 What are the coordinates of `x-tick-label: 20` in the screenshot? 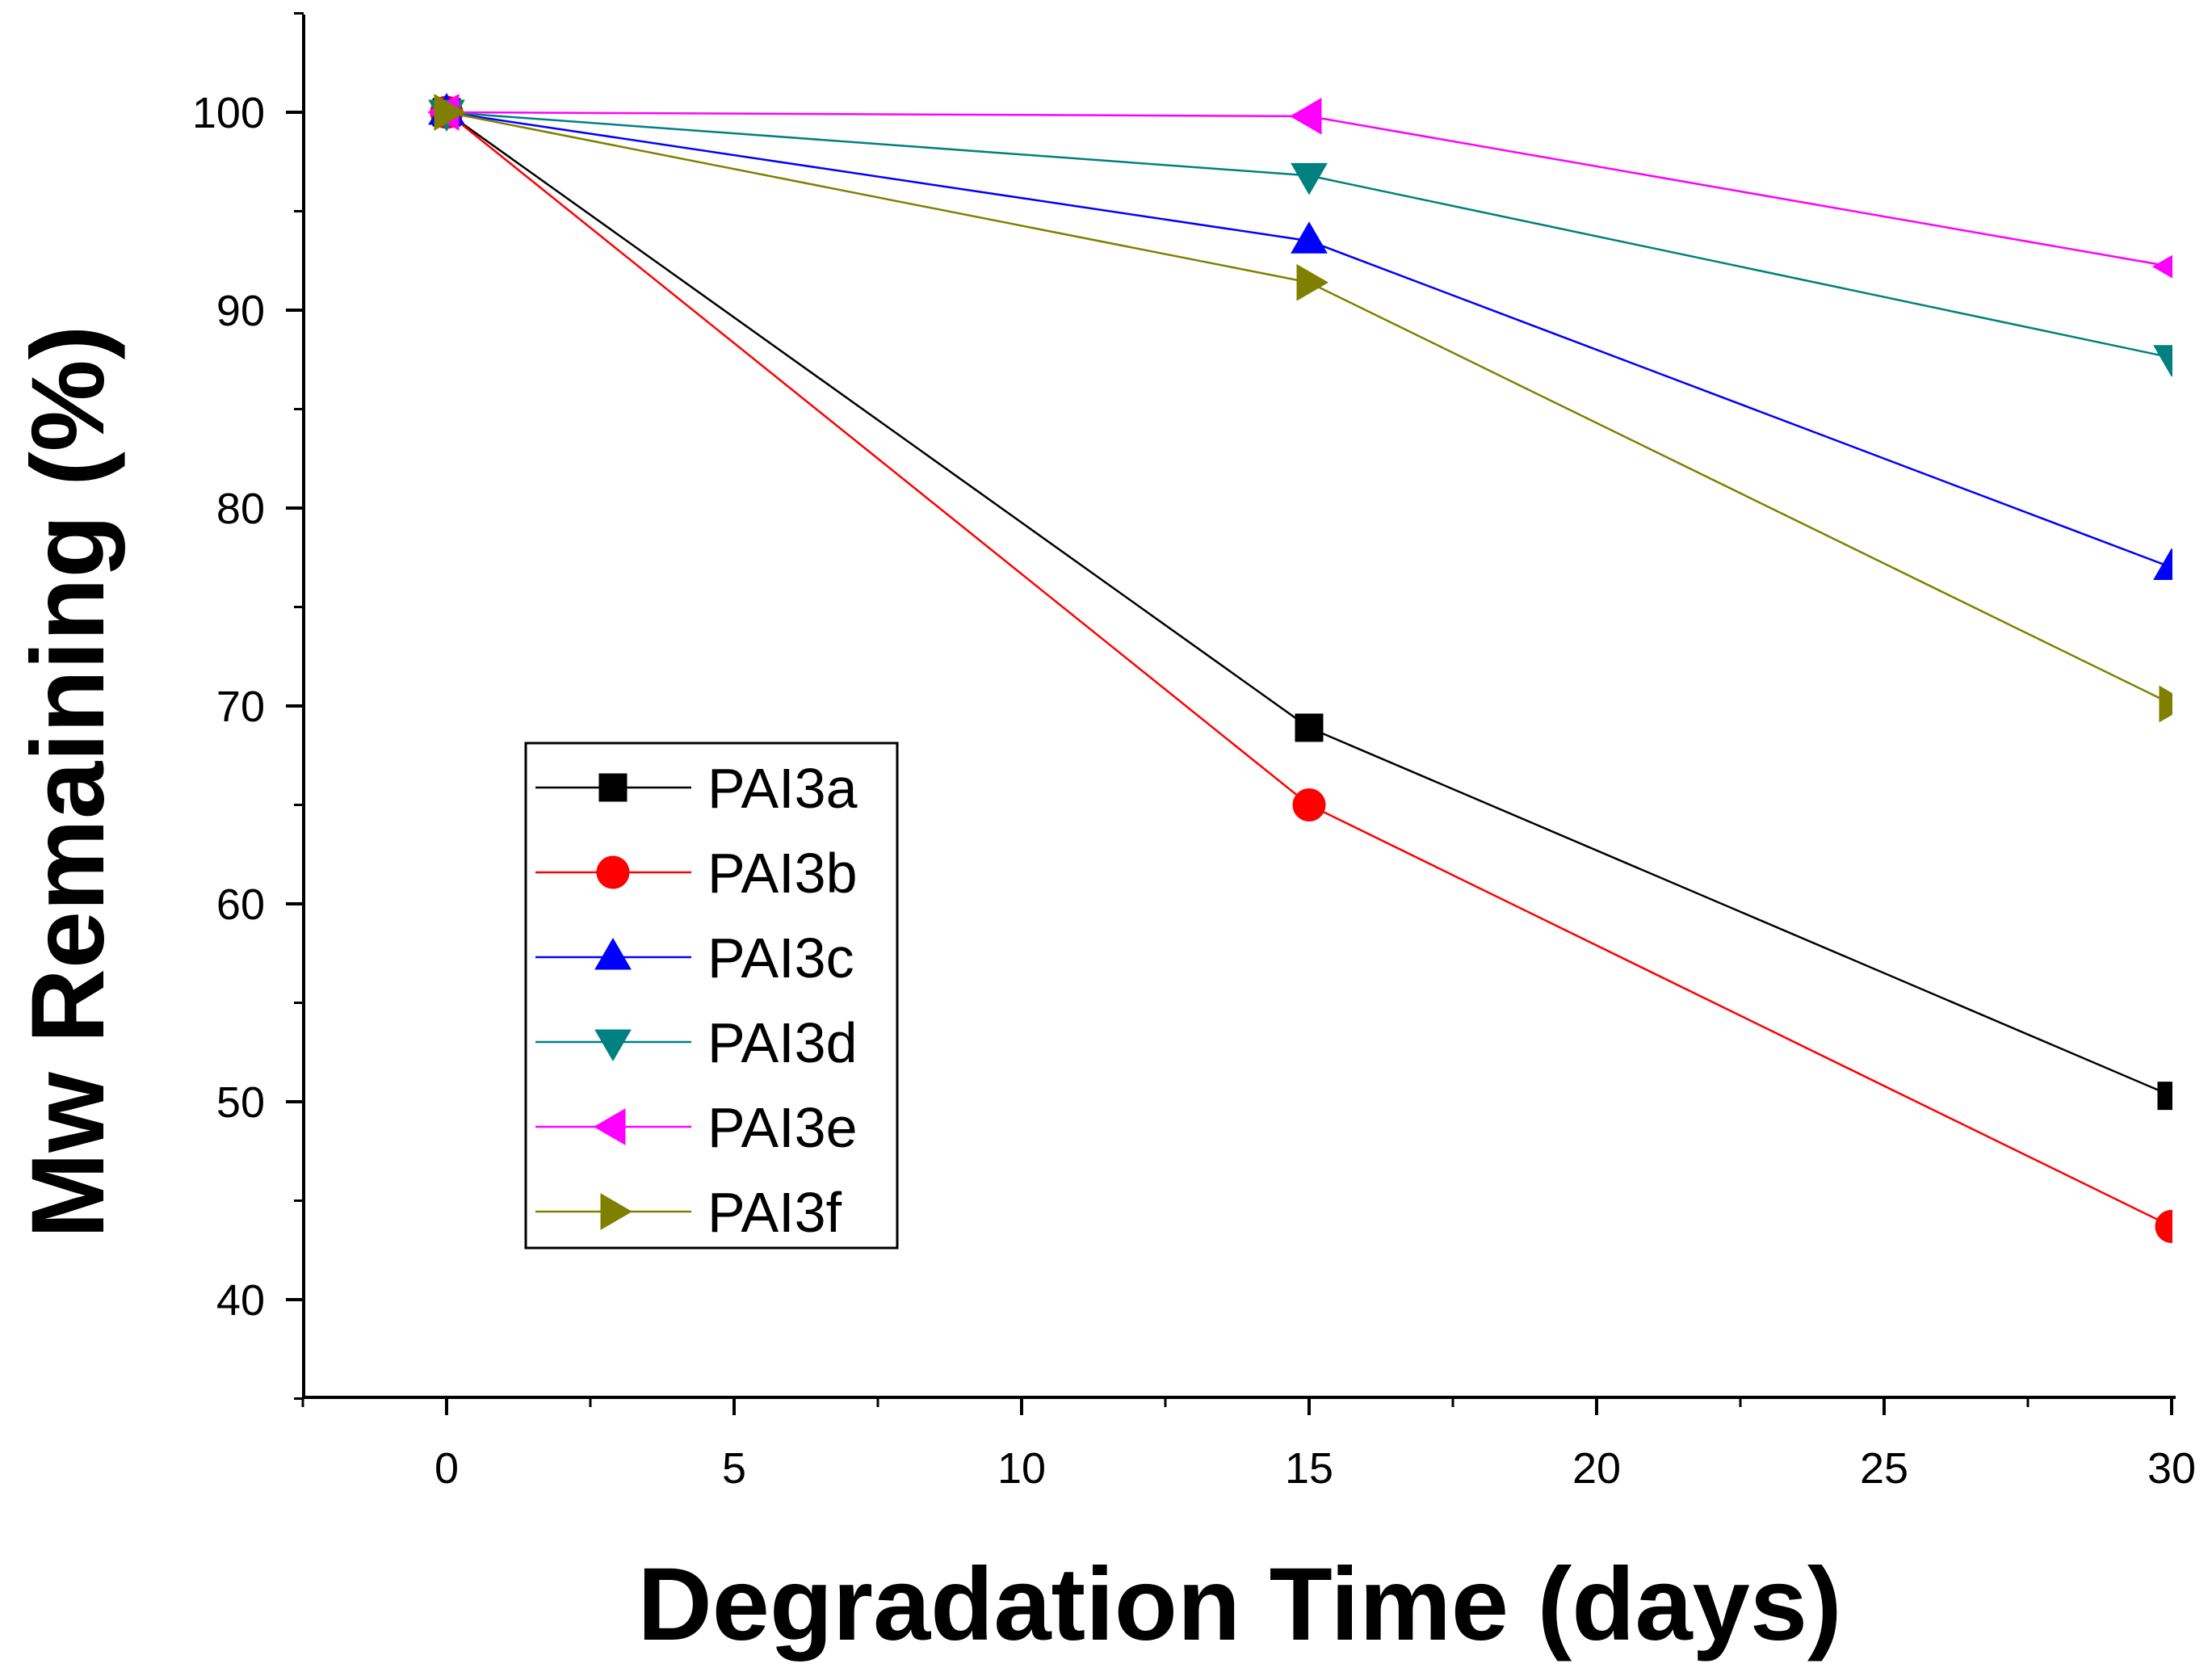 It's located at (1596, 1468).